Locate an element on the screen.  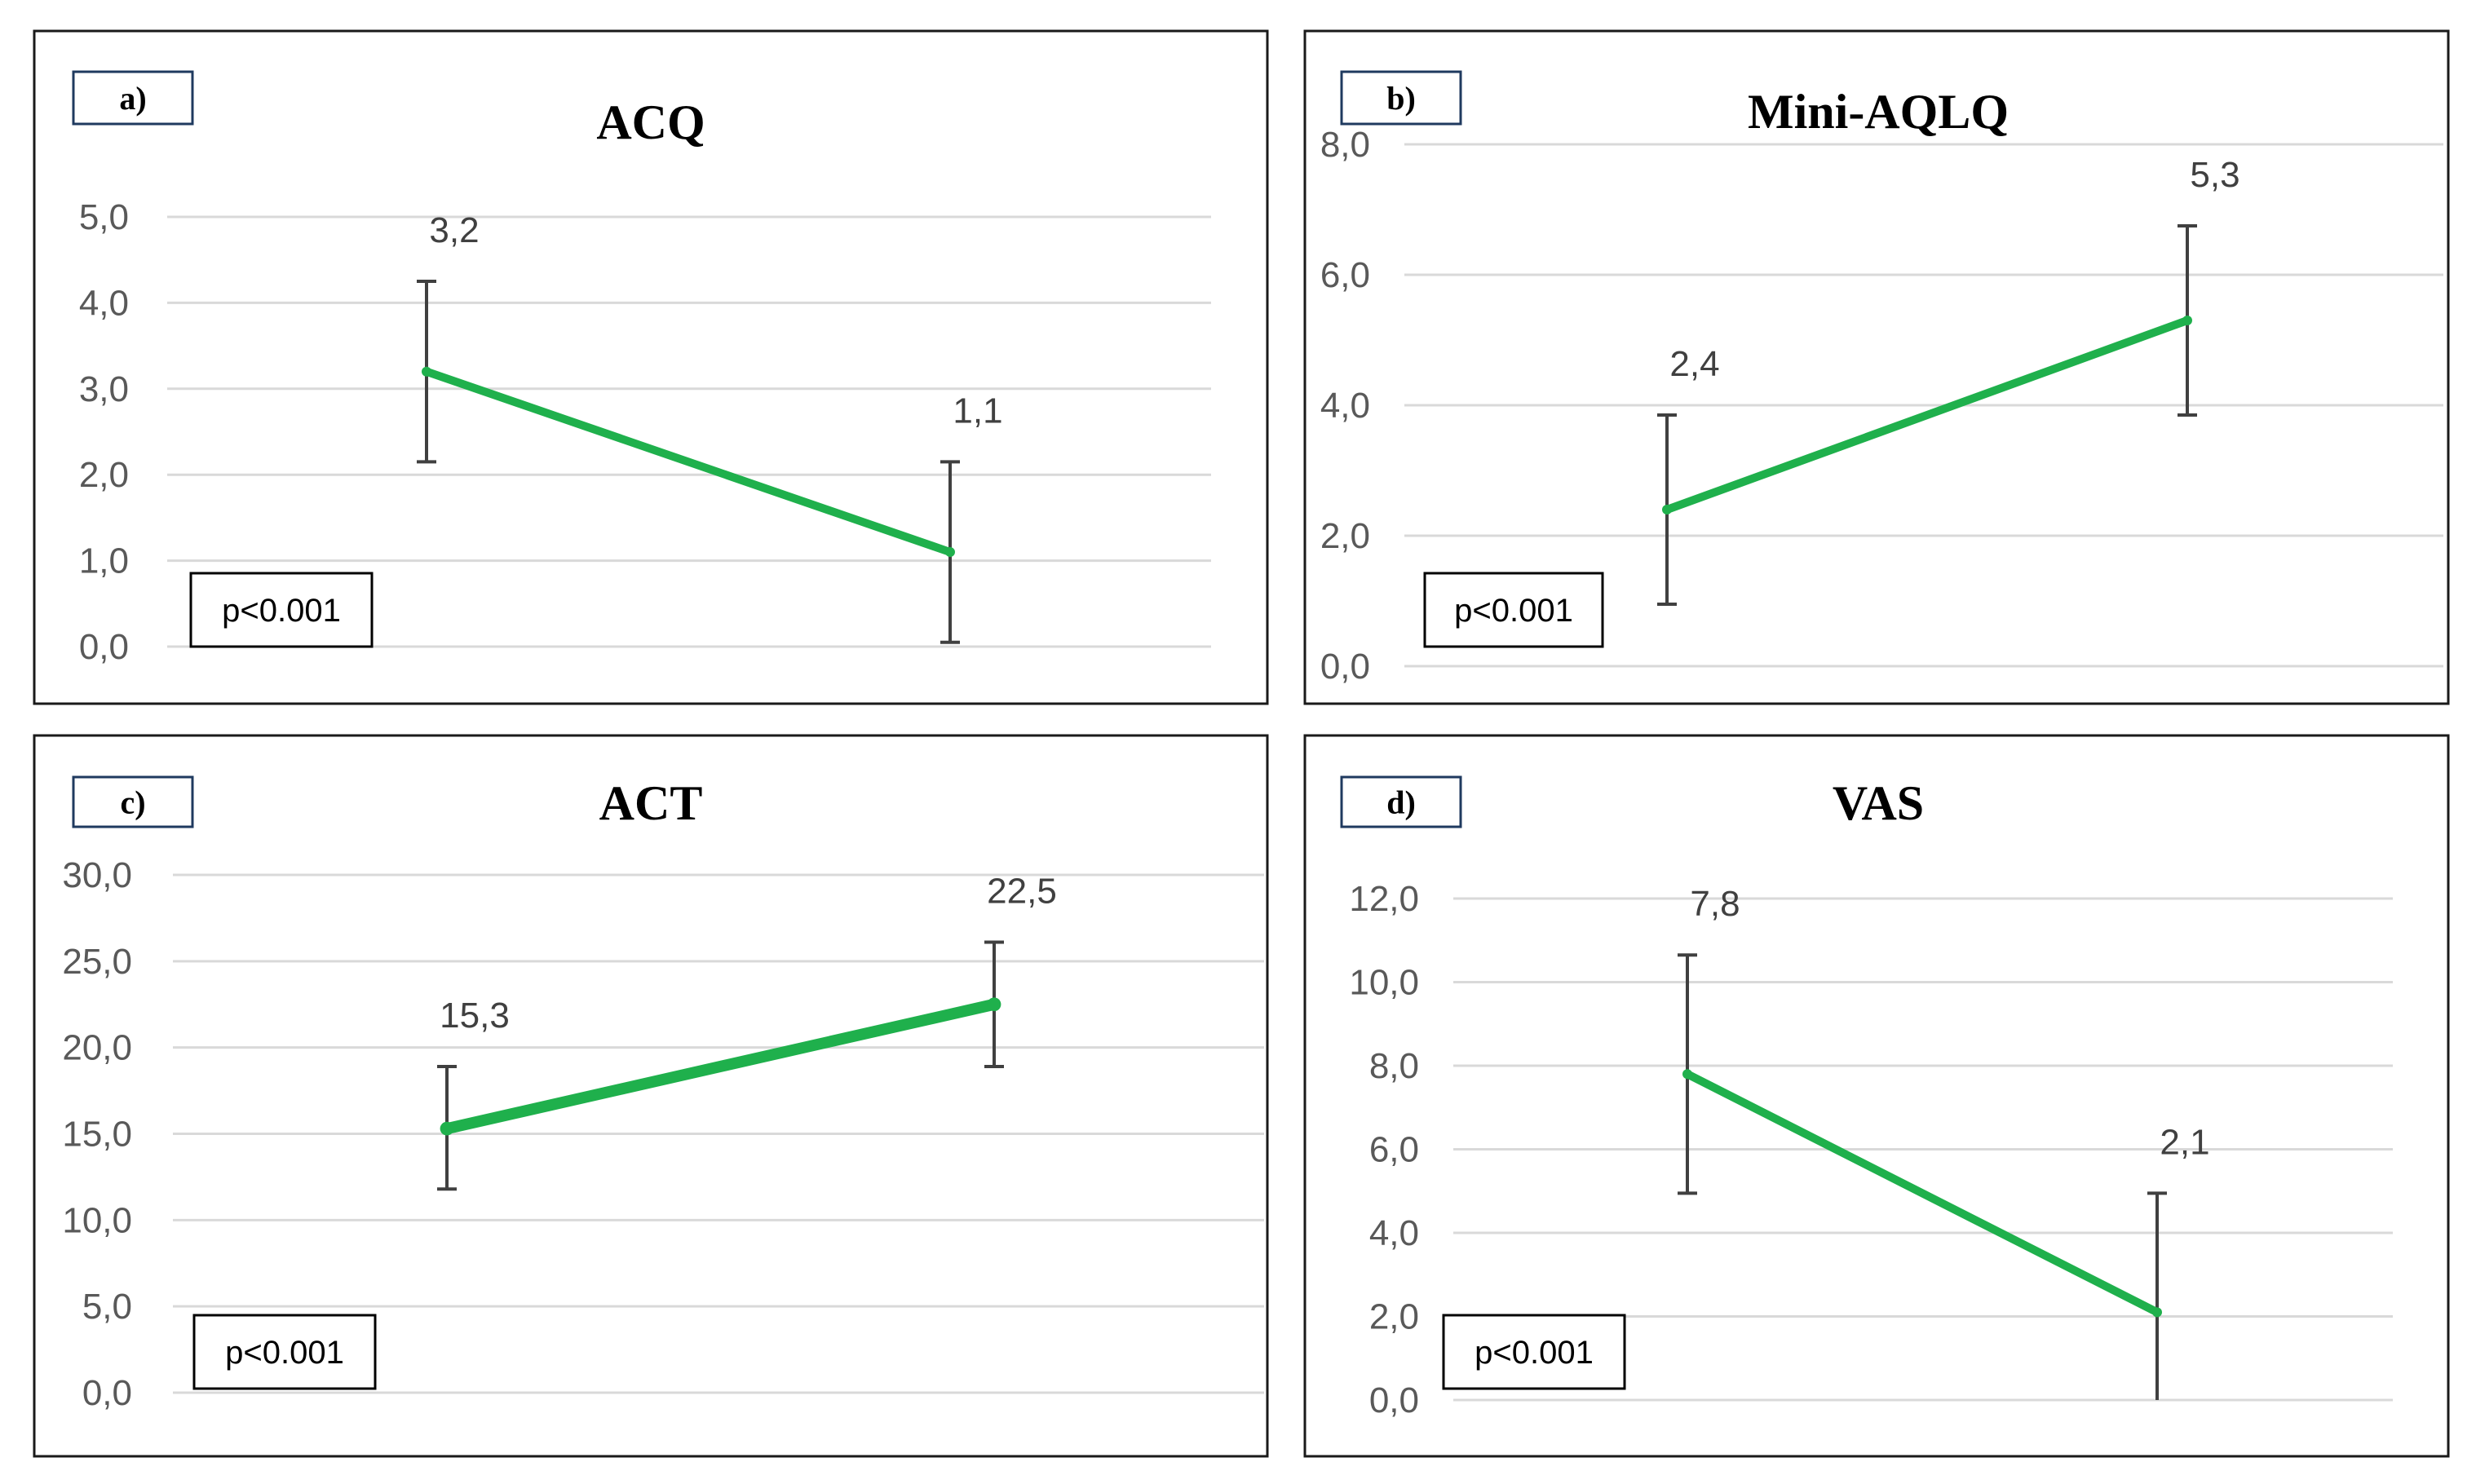
y-tick-label: 1,0 is located at coordinates (104, 561).